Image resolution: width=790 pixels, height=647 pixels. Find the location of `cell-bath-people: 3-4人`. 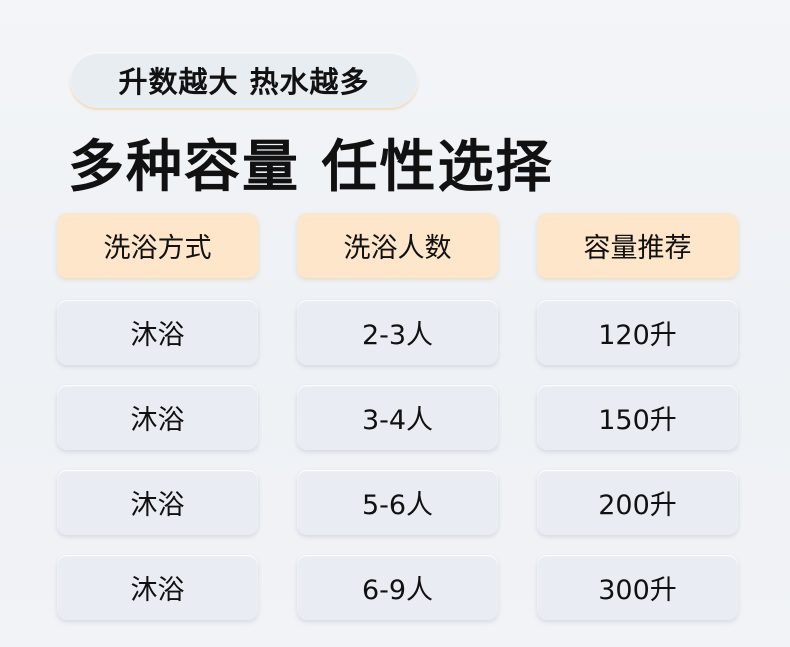

cell-bath-people: 3-4人 is located at coordinates (397, 417).